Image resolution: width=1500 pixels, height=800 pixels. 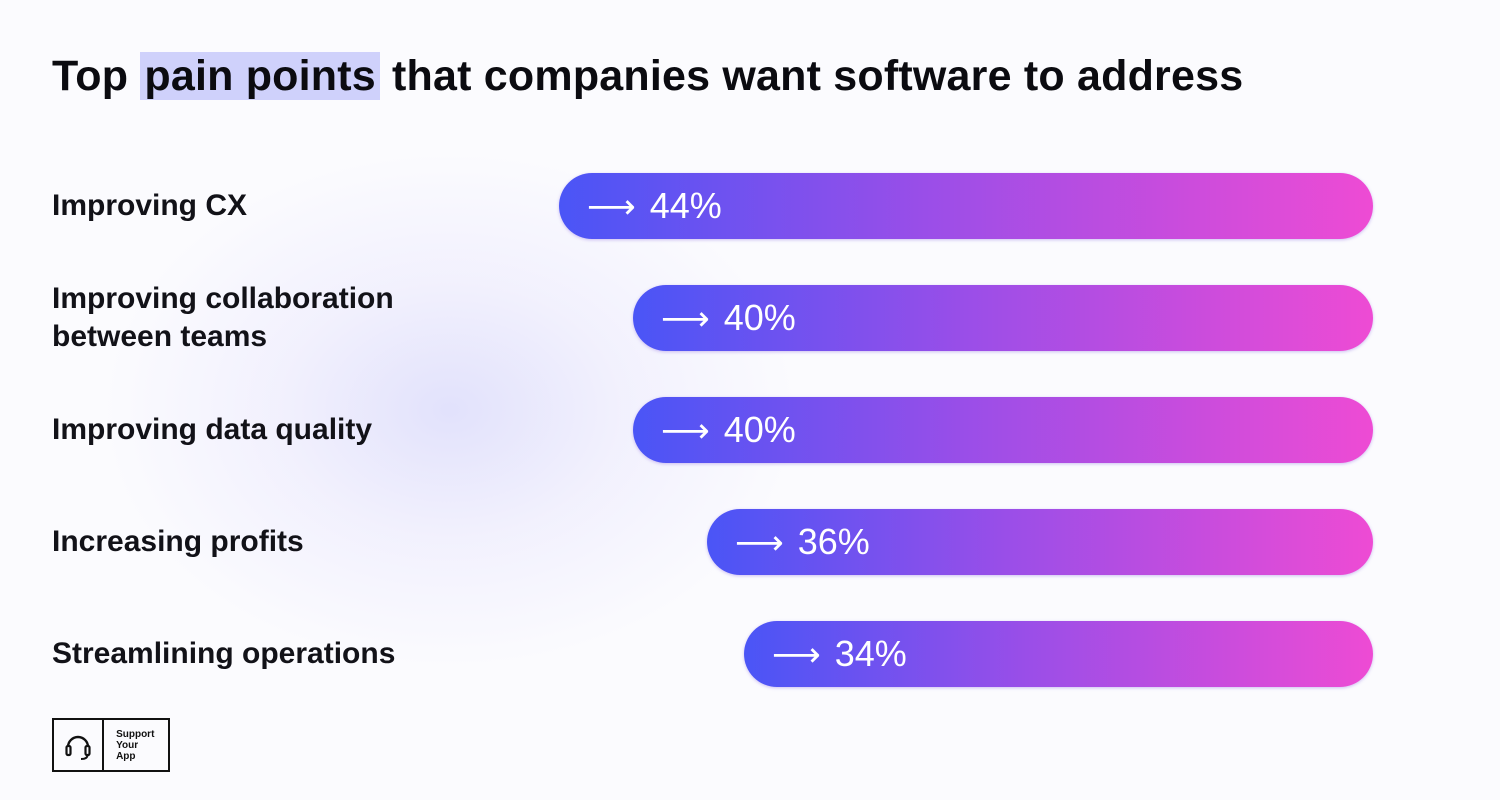 I want to click on data-label: ⟶ 36%, so click(x=802, y=542).